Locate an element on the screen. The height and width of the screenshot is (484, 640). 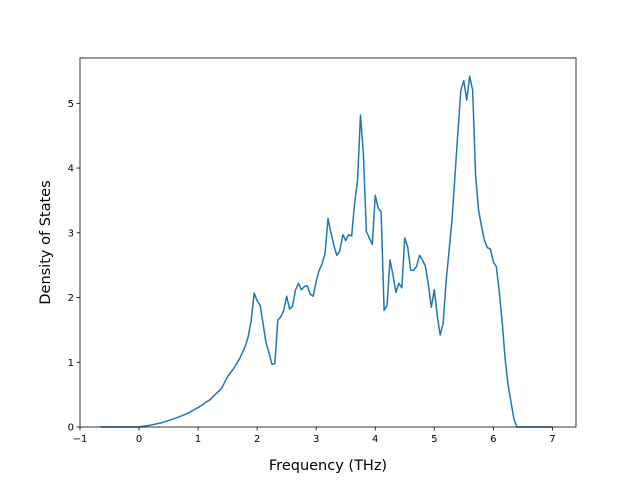
y-tick-label: 4 is located at coordinates (71, 169).